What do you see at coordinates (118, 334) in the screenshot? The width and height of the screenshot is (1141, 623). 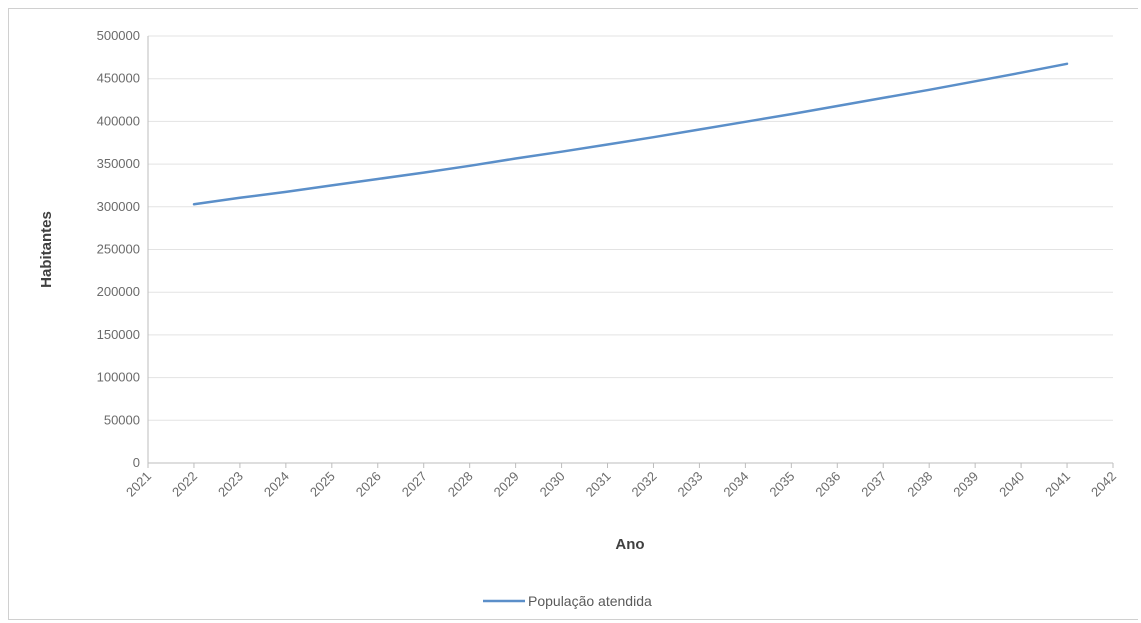 I see `y-tick-label: 150000` at bounding box center [118, 334].